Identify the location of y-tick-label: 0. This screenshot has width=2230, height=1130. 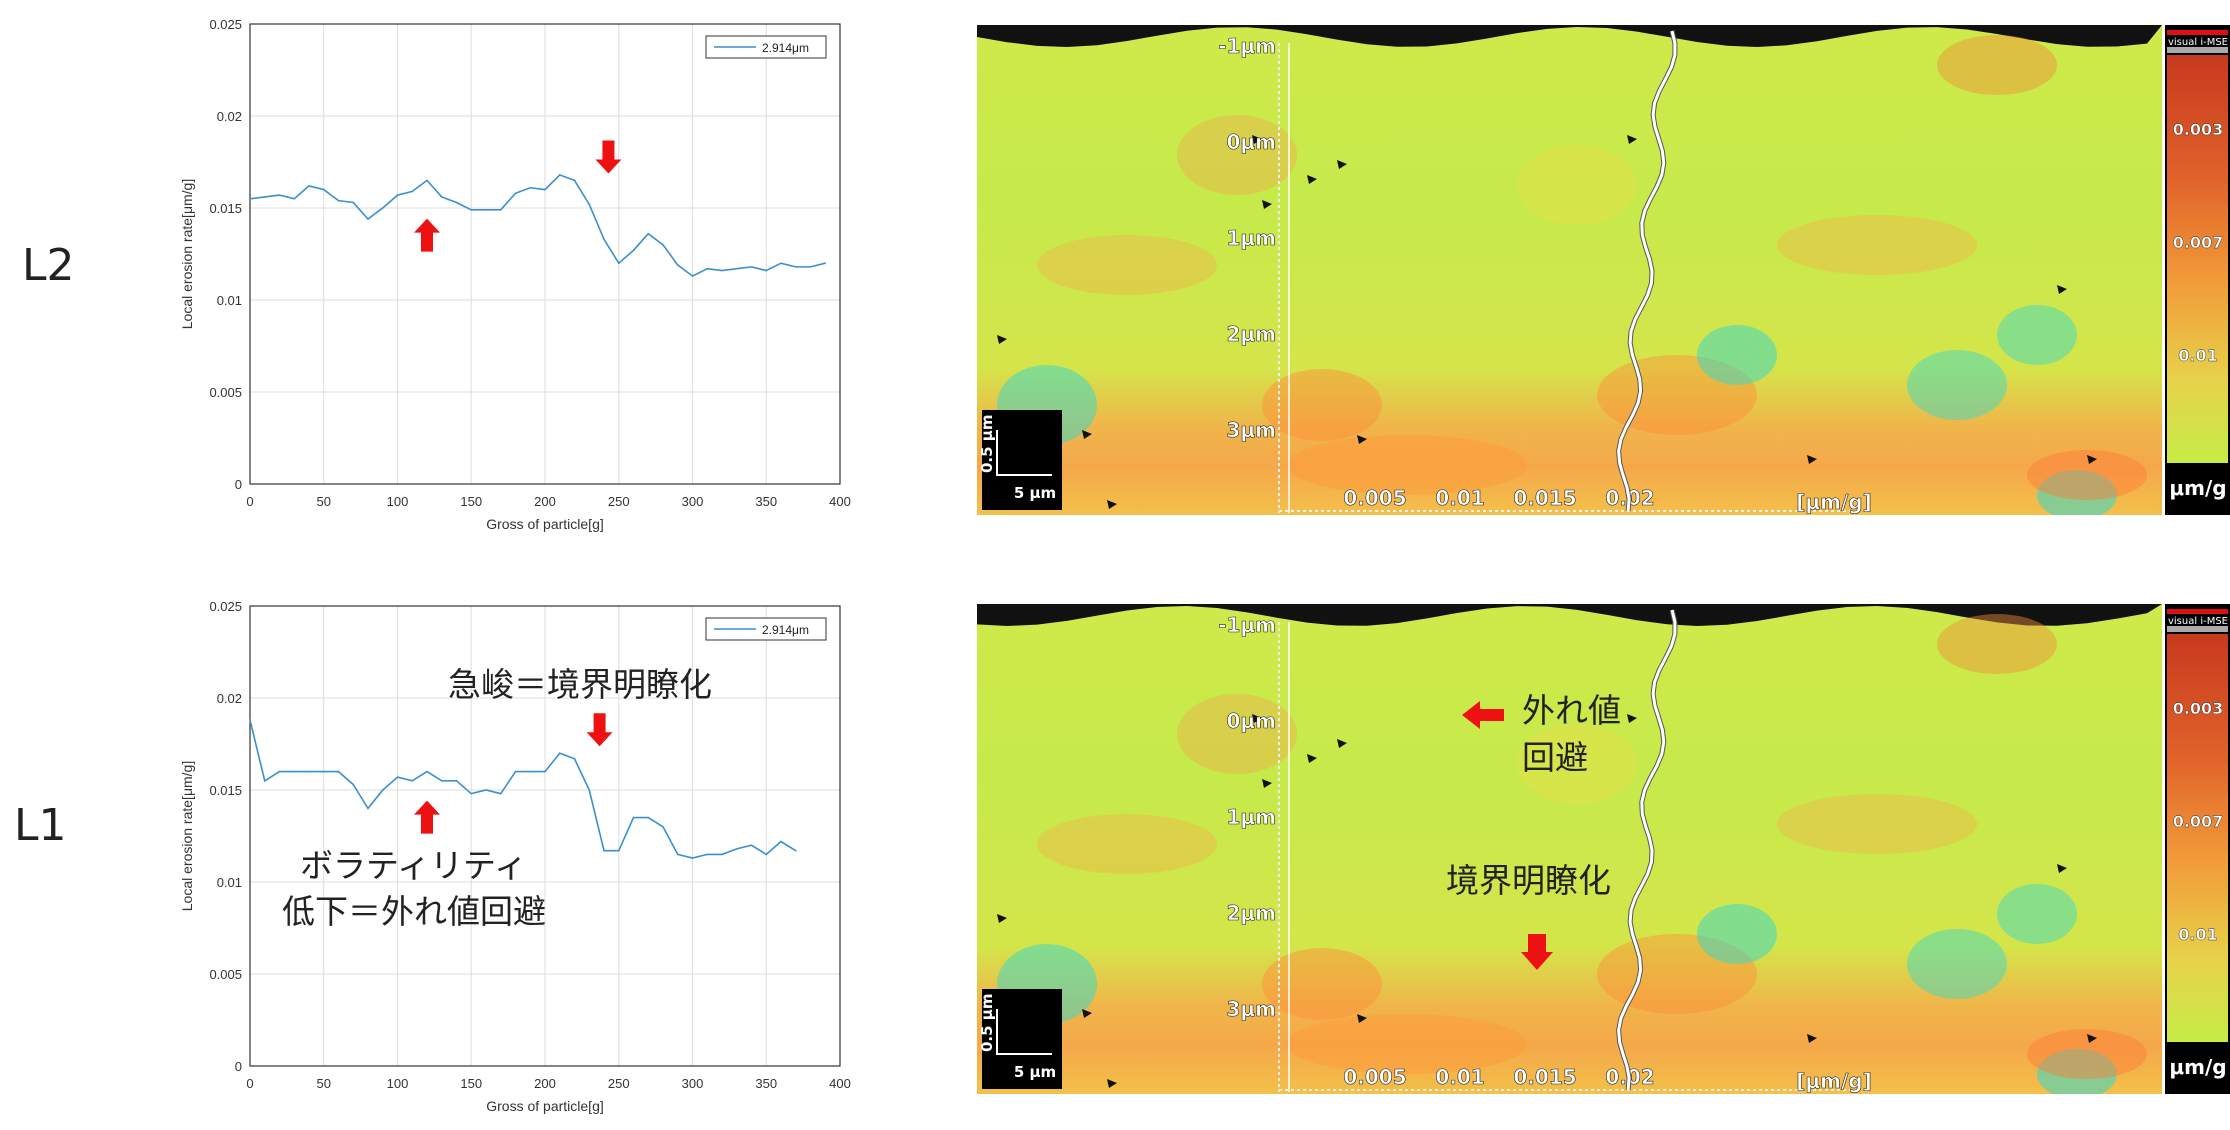
(238, 1066).